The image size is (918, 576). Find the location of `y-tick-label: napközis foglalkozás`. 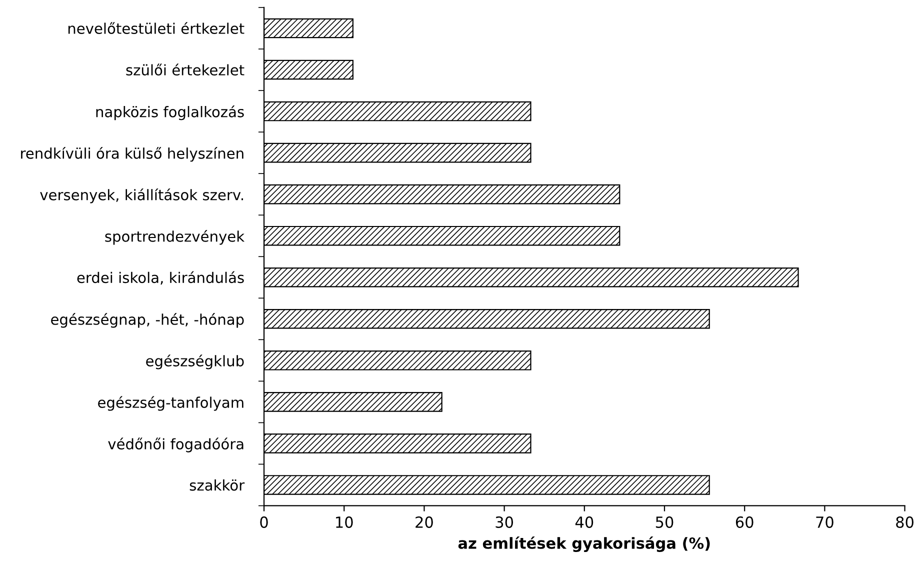

y-tick-label: napközis foglalkozás is located at coordinates (170, 112).